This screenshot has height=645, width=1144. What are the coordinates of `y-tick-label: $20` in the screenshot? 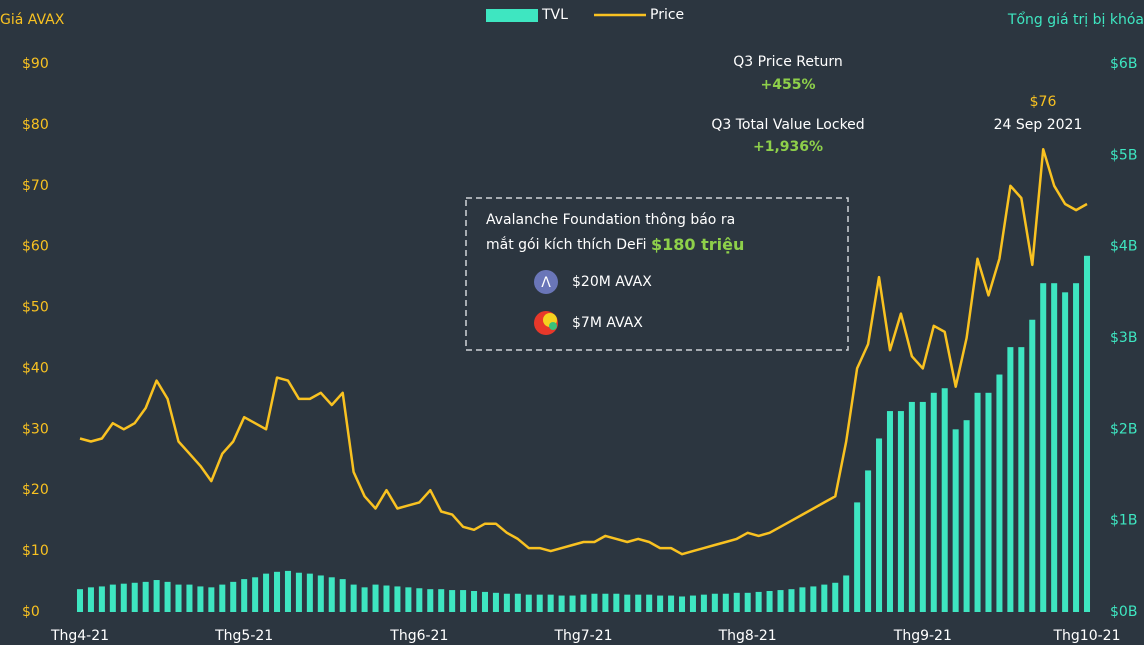 It's located at (35, 490).